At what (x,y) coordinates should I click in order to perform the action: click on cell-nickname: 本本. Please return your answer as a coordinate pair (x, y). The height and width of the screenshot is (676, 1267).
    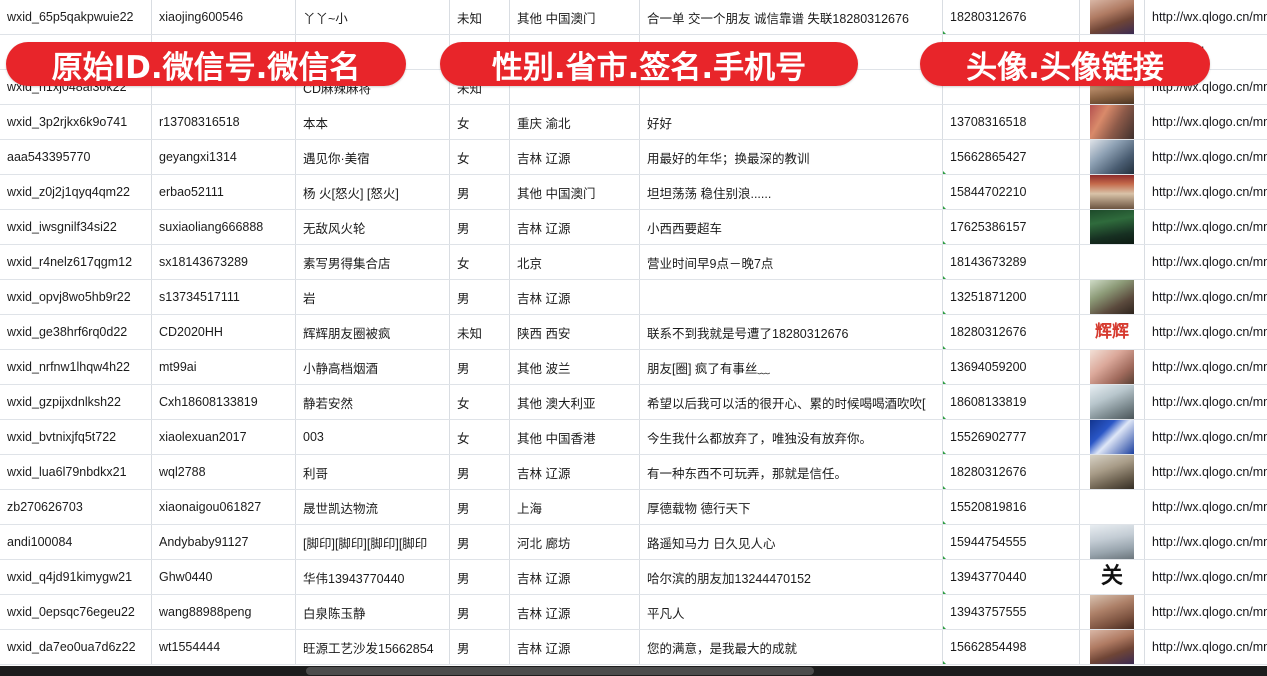
    Looking at the image, I should click on (372, 122).